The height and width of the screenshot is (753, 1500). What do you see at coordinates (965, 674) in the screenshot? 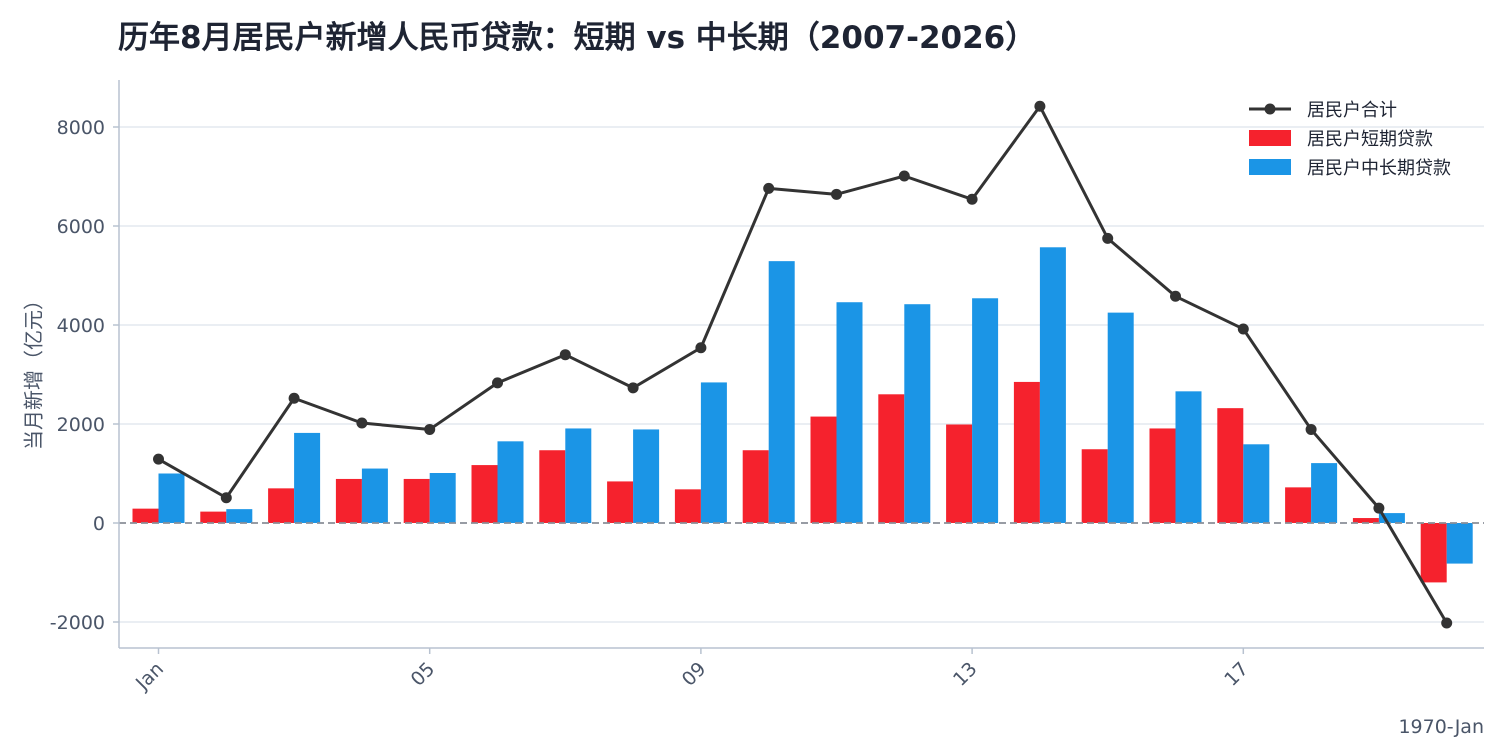
I see `x-tick-label: 13` at bounding box center [965, 674].